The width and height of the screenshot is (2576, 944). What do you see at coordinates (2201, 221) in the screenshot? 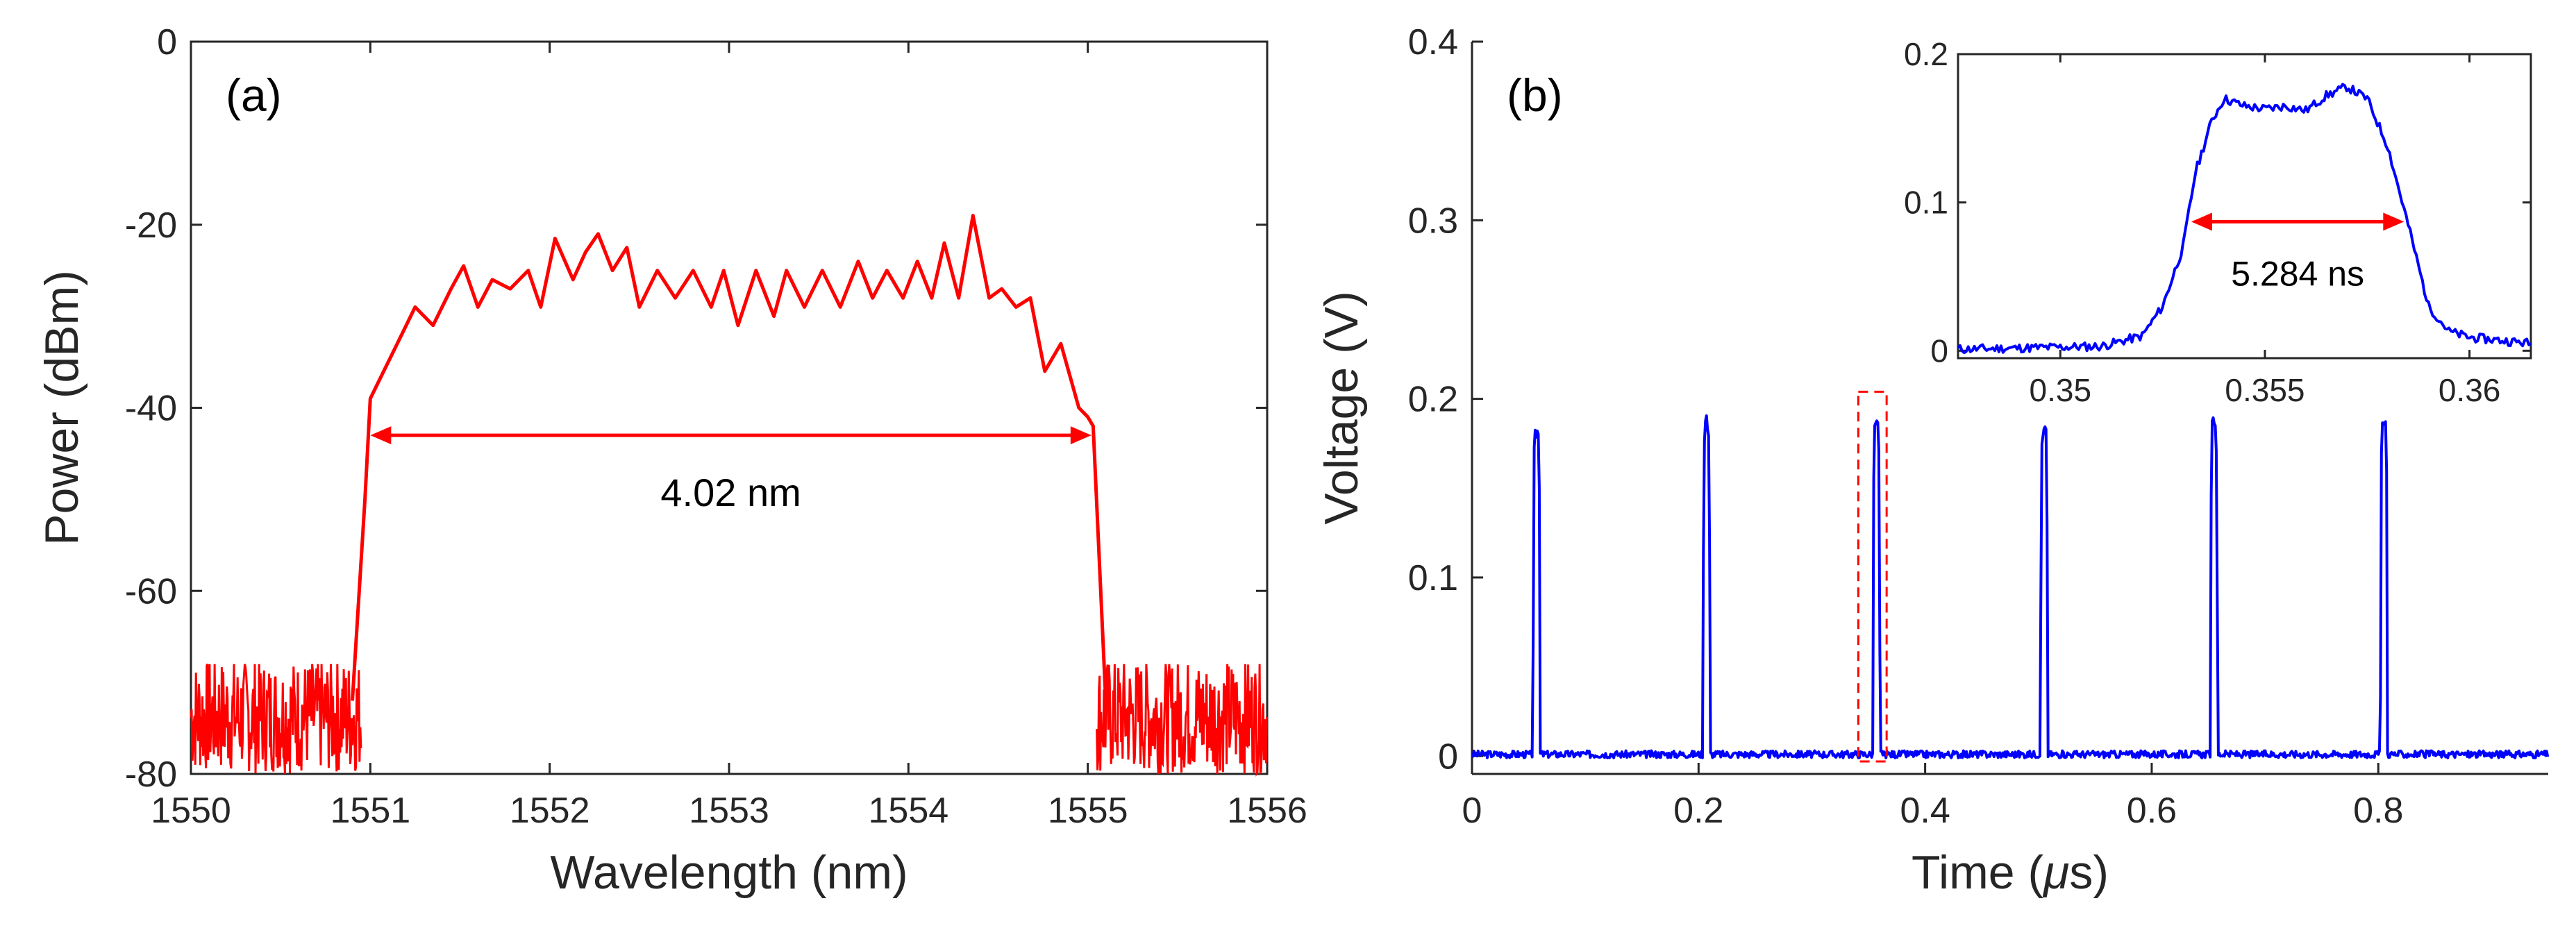
I see `width-arrow-inset-head-left` at bounding box center [2201, 221].